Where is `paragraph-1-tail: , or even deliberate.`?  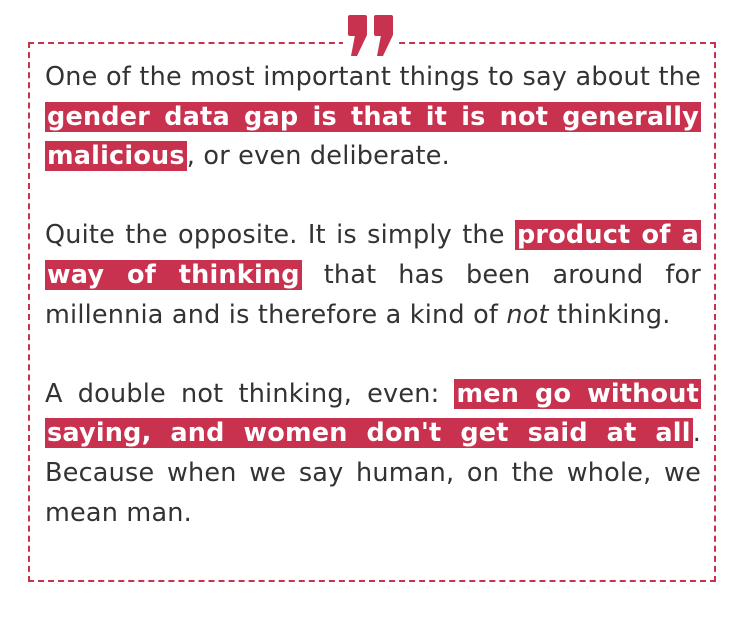
paragraph-1-tail: , or even deliberate. is located at coordinates (318, 156).